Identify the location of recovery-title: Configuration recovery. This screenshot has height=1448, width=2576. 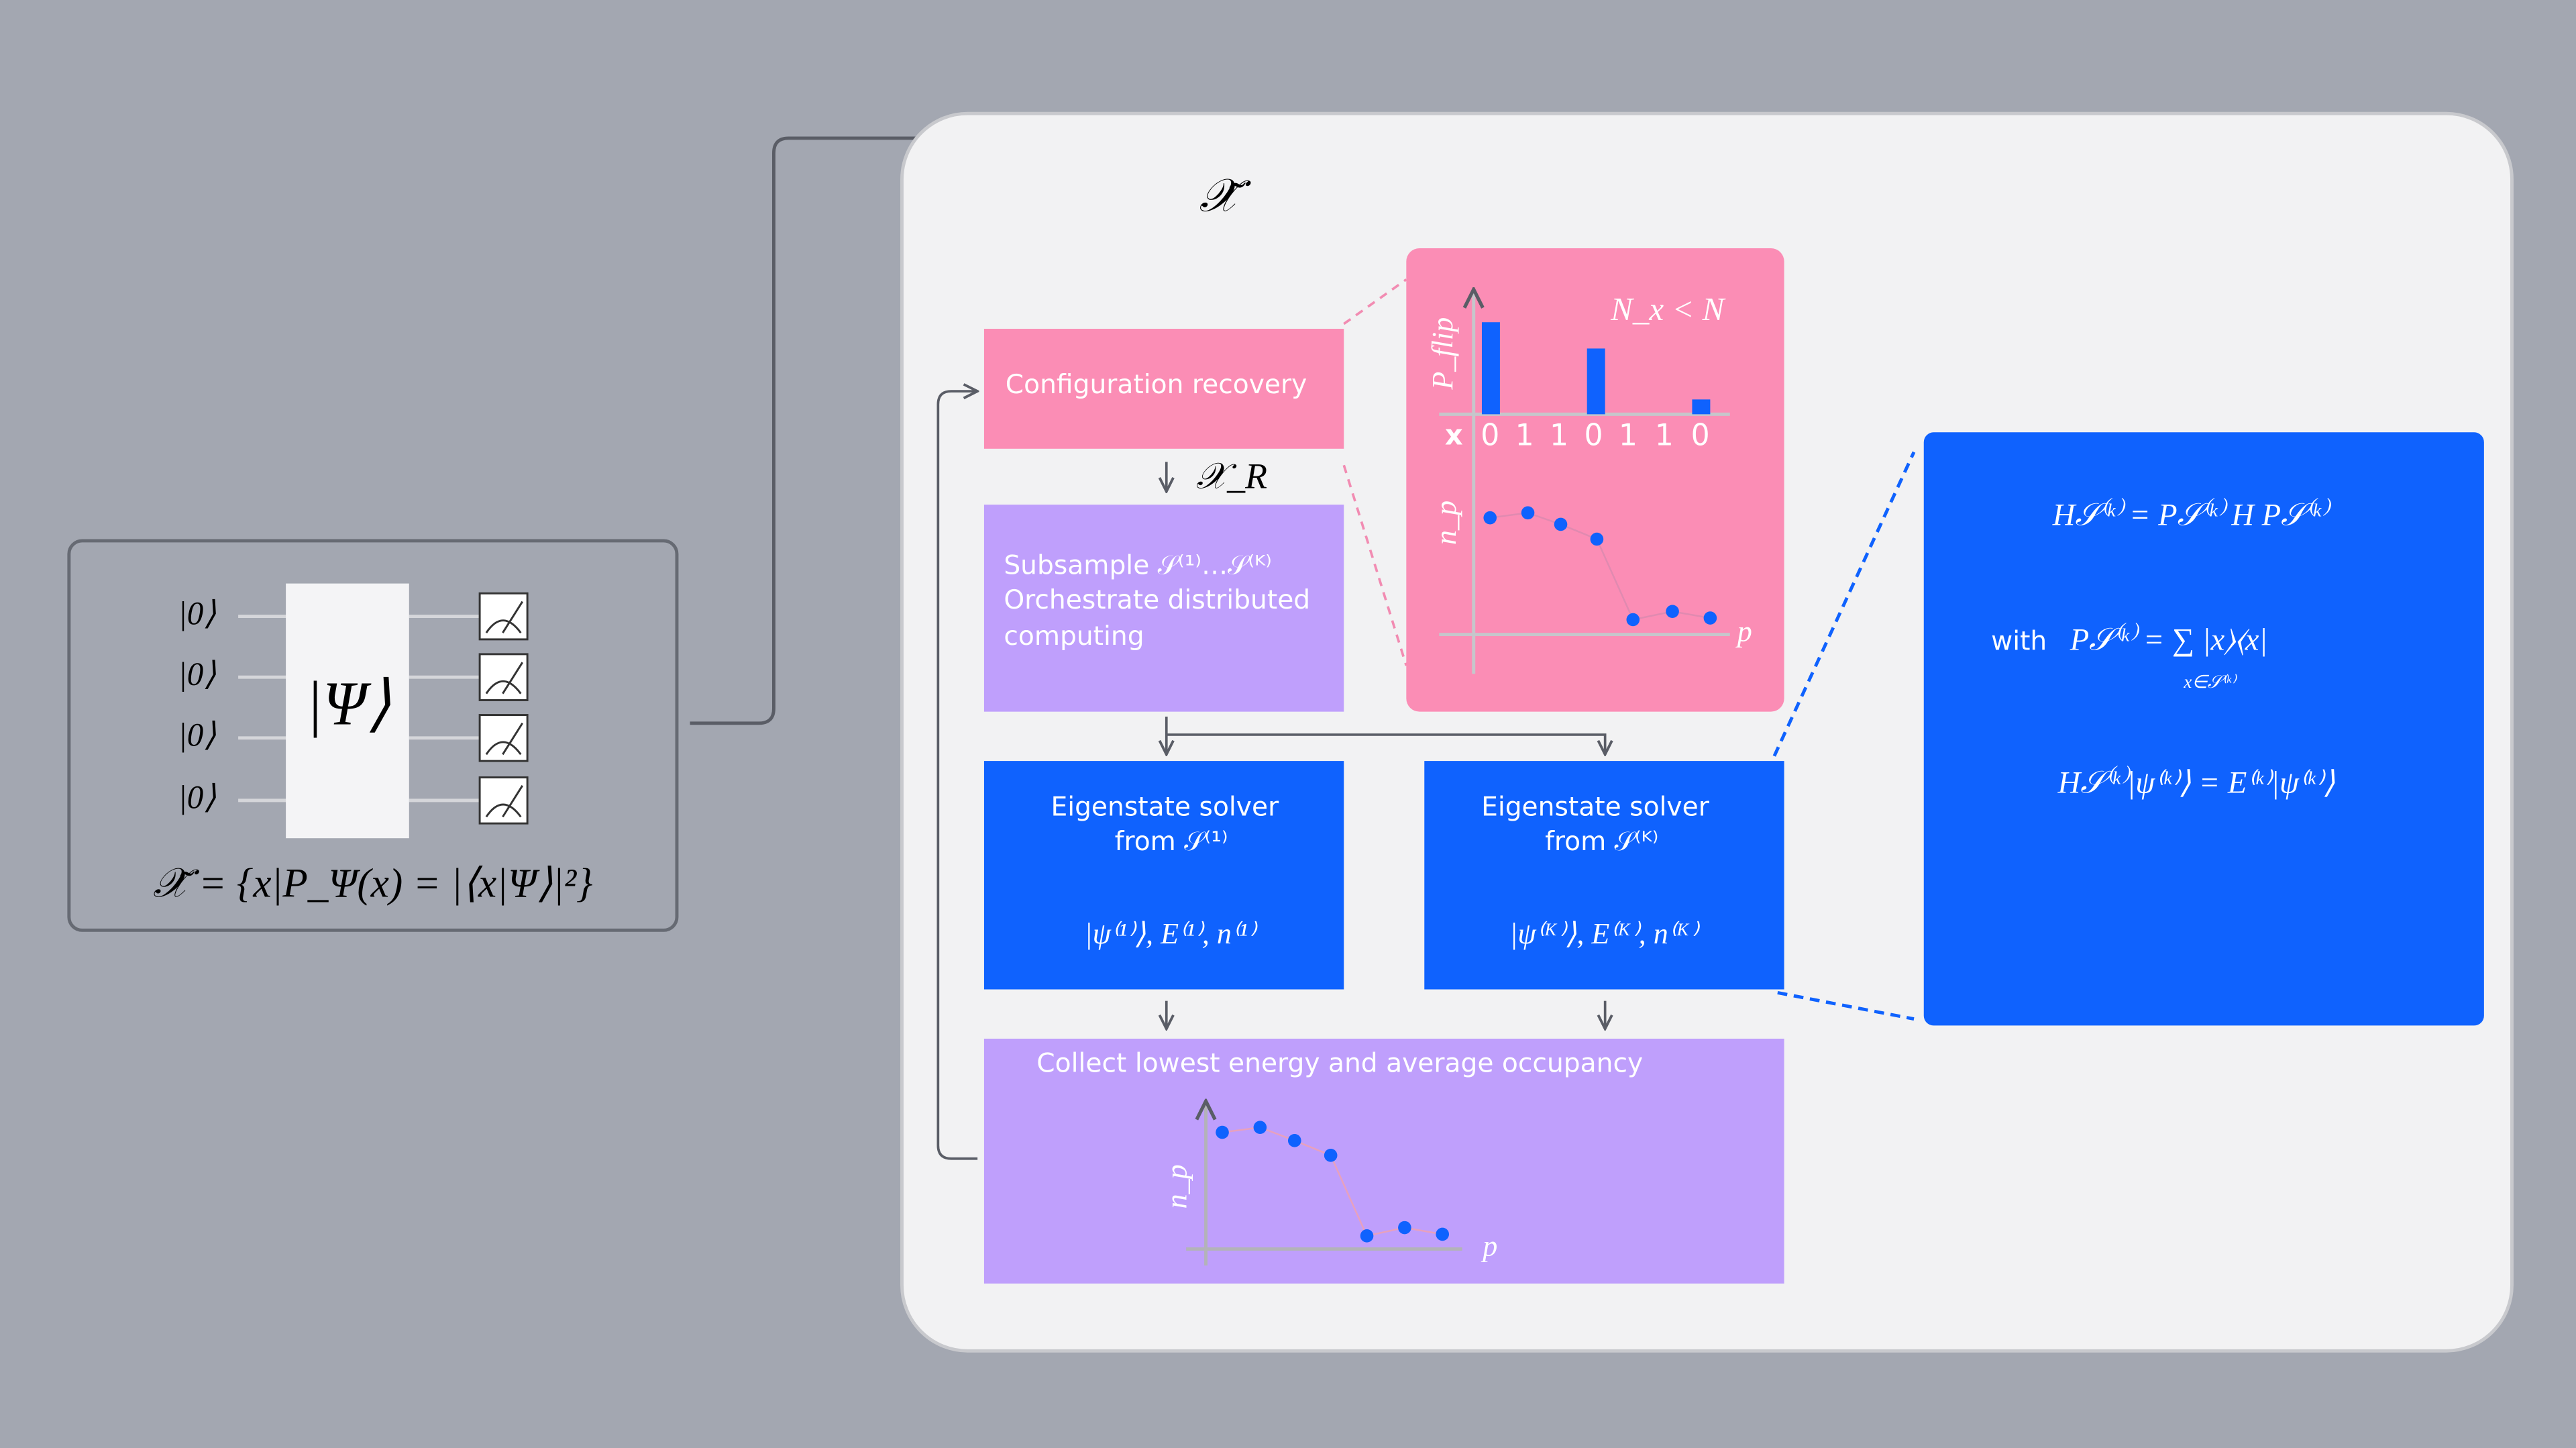
(1156, 385).